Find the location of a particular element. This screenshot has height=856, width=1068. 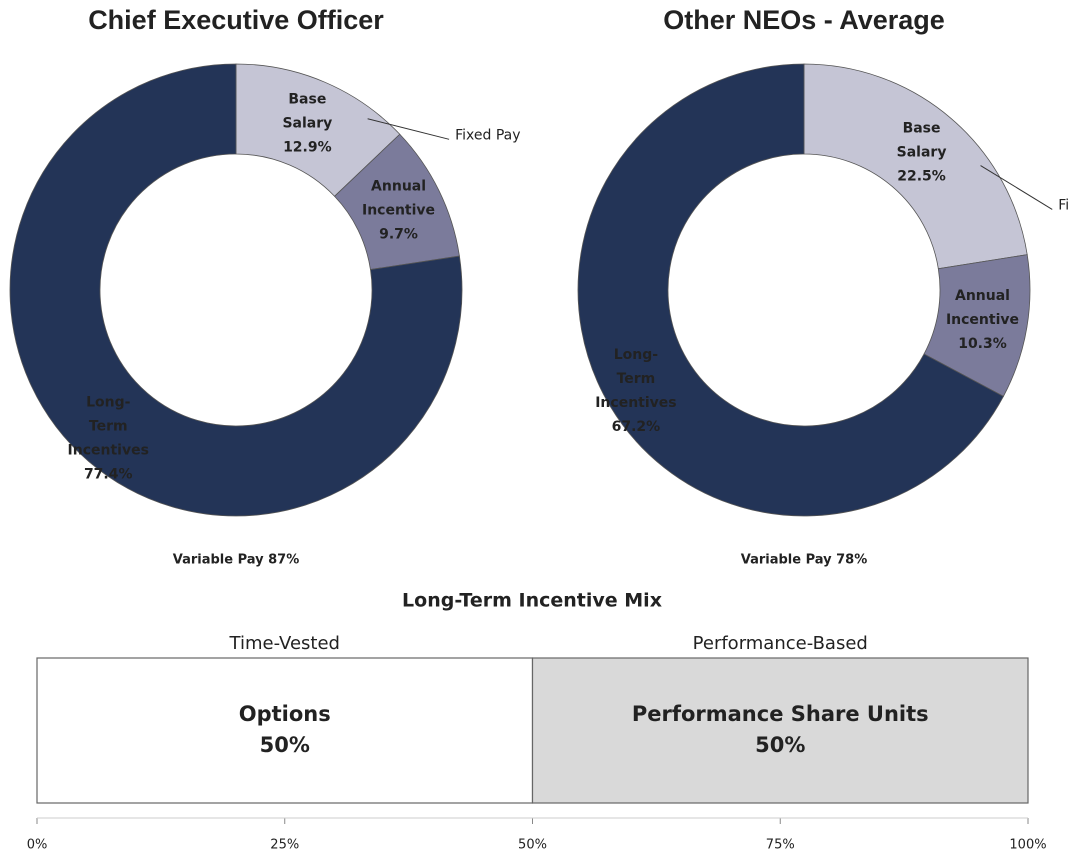

footnote: Variable Pay 78% is located at coordinates (804, 560).